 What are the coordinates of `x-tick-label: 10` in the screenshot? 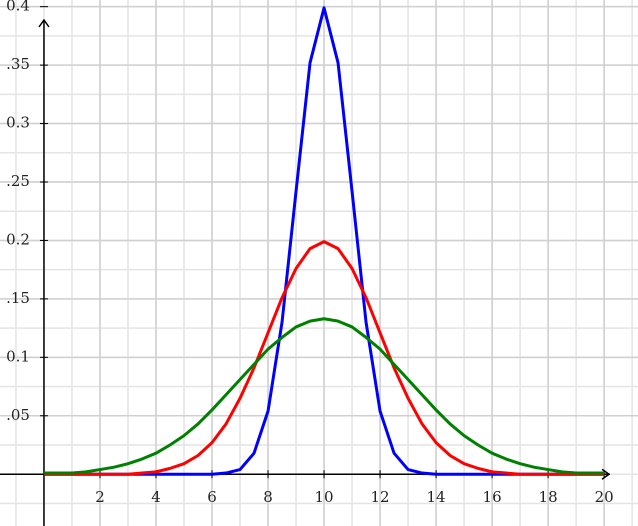 It's located at (323, 497).